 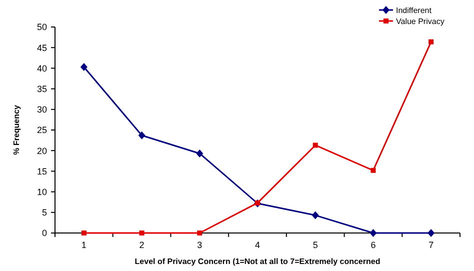 What do you see at coordinates (41, 47) in the screenshot?
I see `y-tick-label: 45` at bounding box center [41, 47].